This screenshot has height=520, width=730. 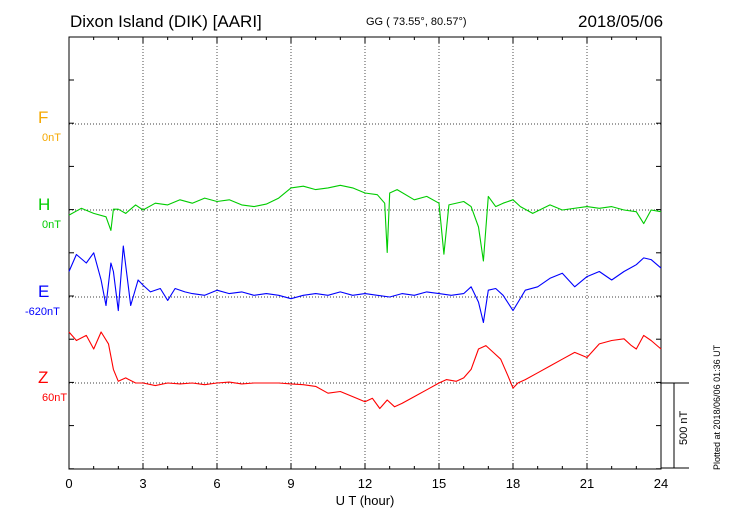 I want to click on date-label: 2018/05/06, so click(x=621, y=21).